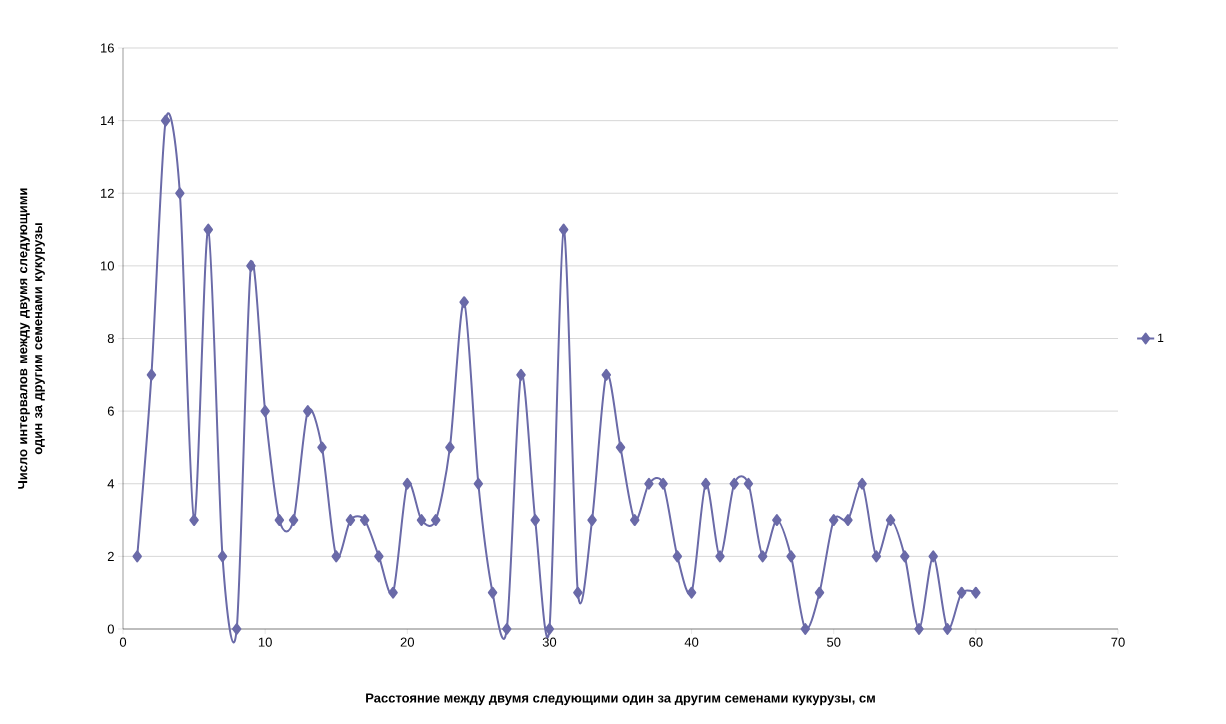 This screenshot has height=724, width=1226. I want to click on x-axis-title: Расстояние между двумя следующими один за другим семенами кукурузы, см, so click(620, 699).